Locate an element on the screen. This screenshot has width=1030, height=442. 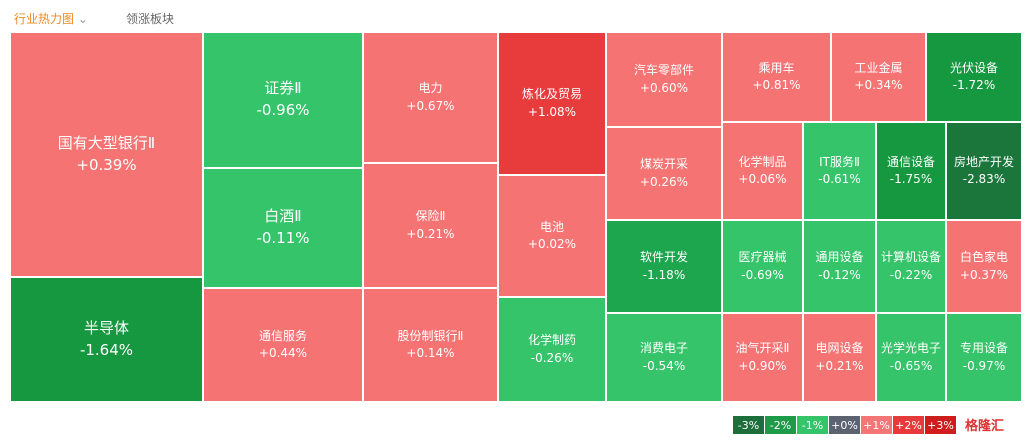
tile: 白色家电 +0.37% is located at coordinates (984, 266).